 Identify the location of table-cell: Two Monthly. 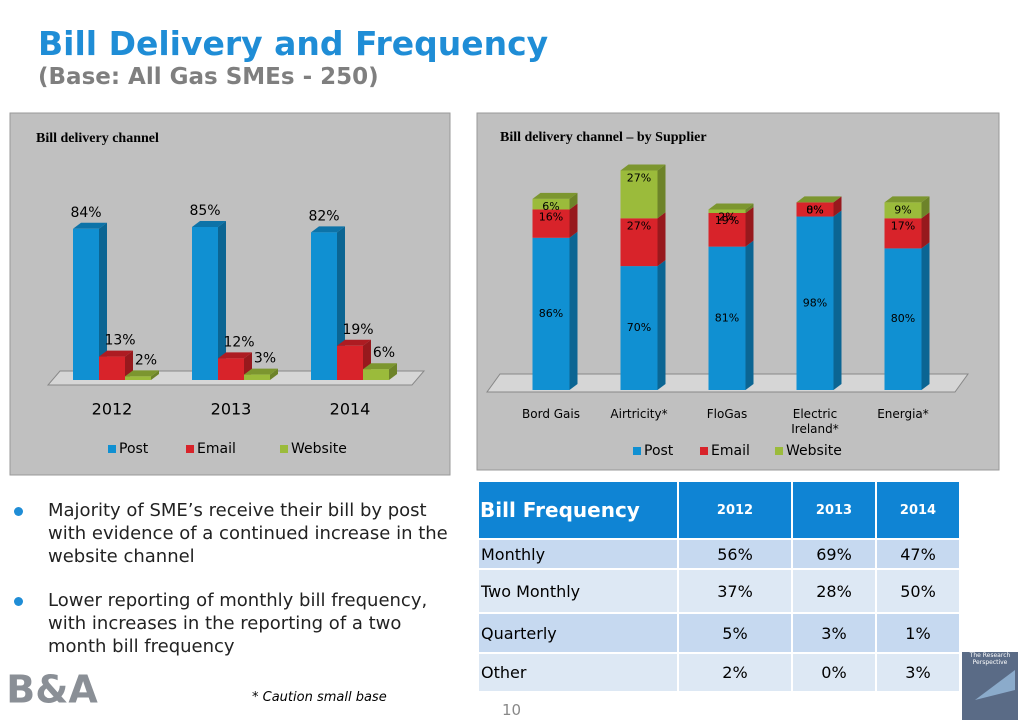
(578, 591).